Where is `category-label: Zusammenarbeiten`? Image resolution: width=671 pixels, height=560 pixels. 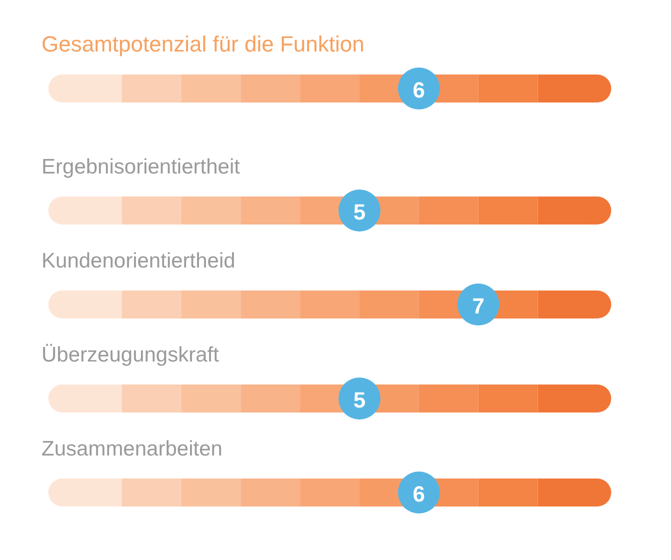 category-label: Zusammenarbeiten is located at coordinates (132, 449).